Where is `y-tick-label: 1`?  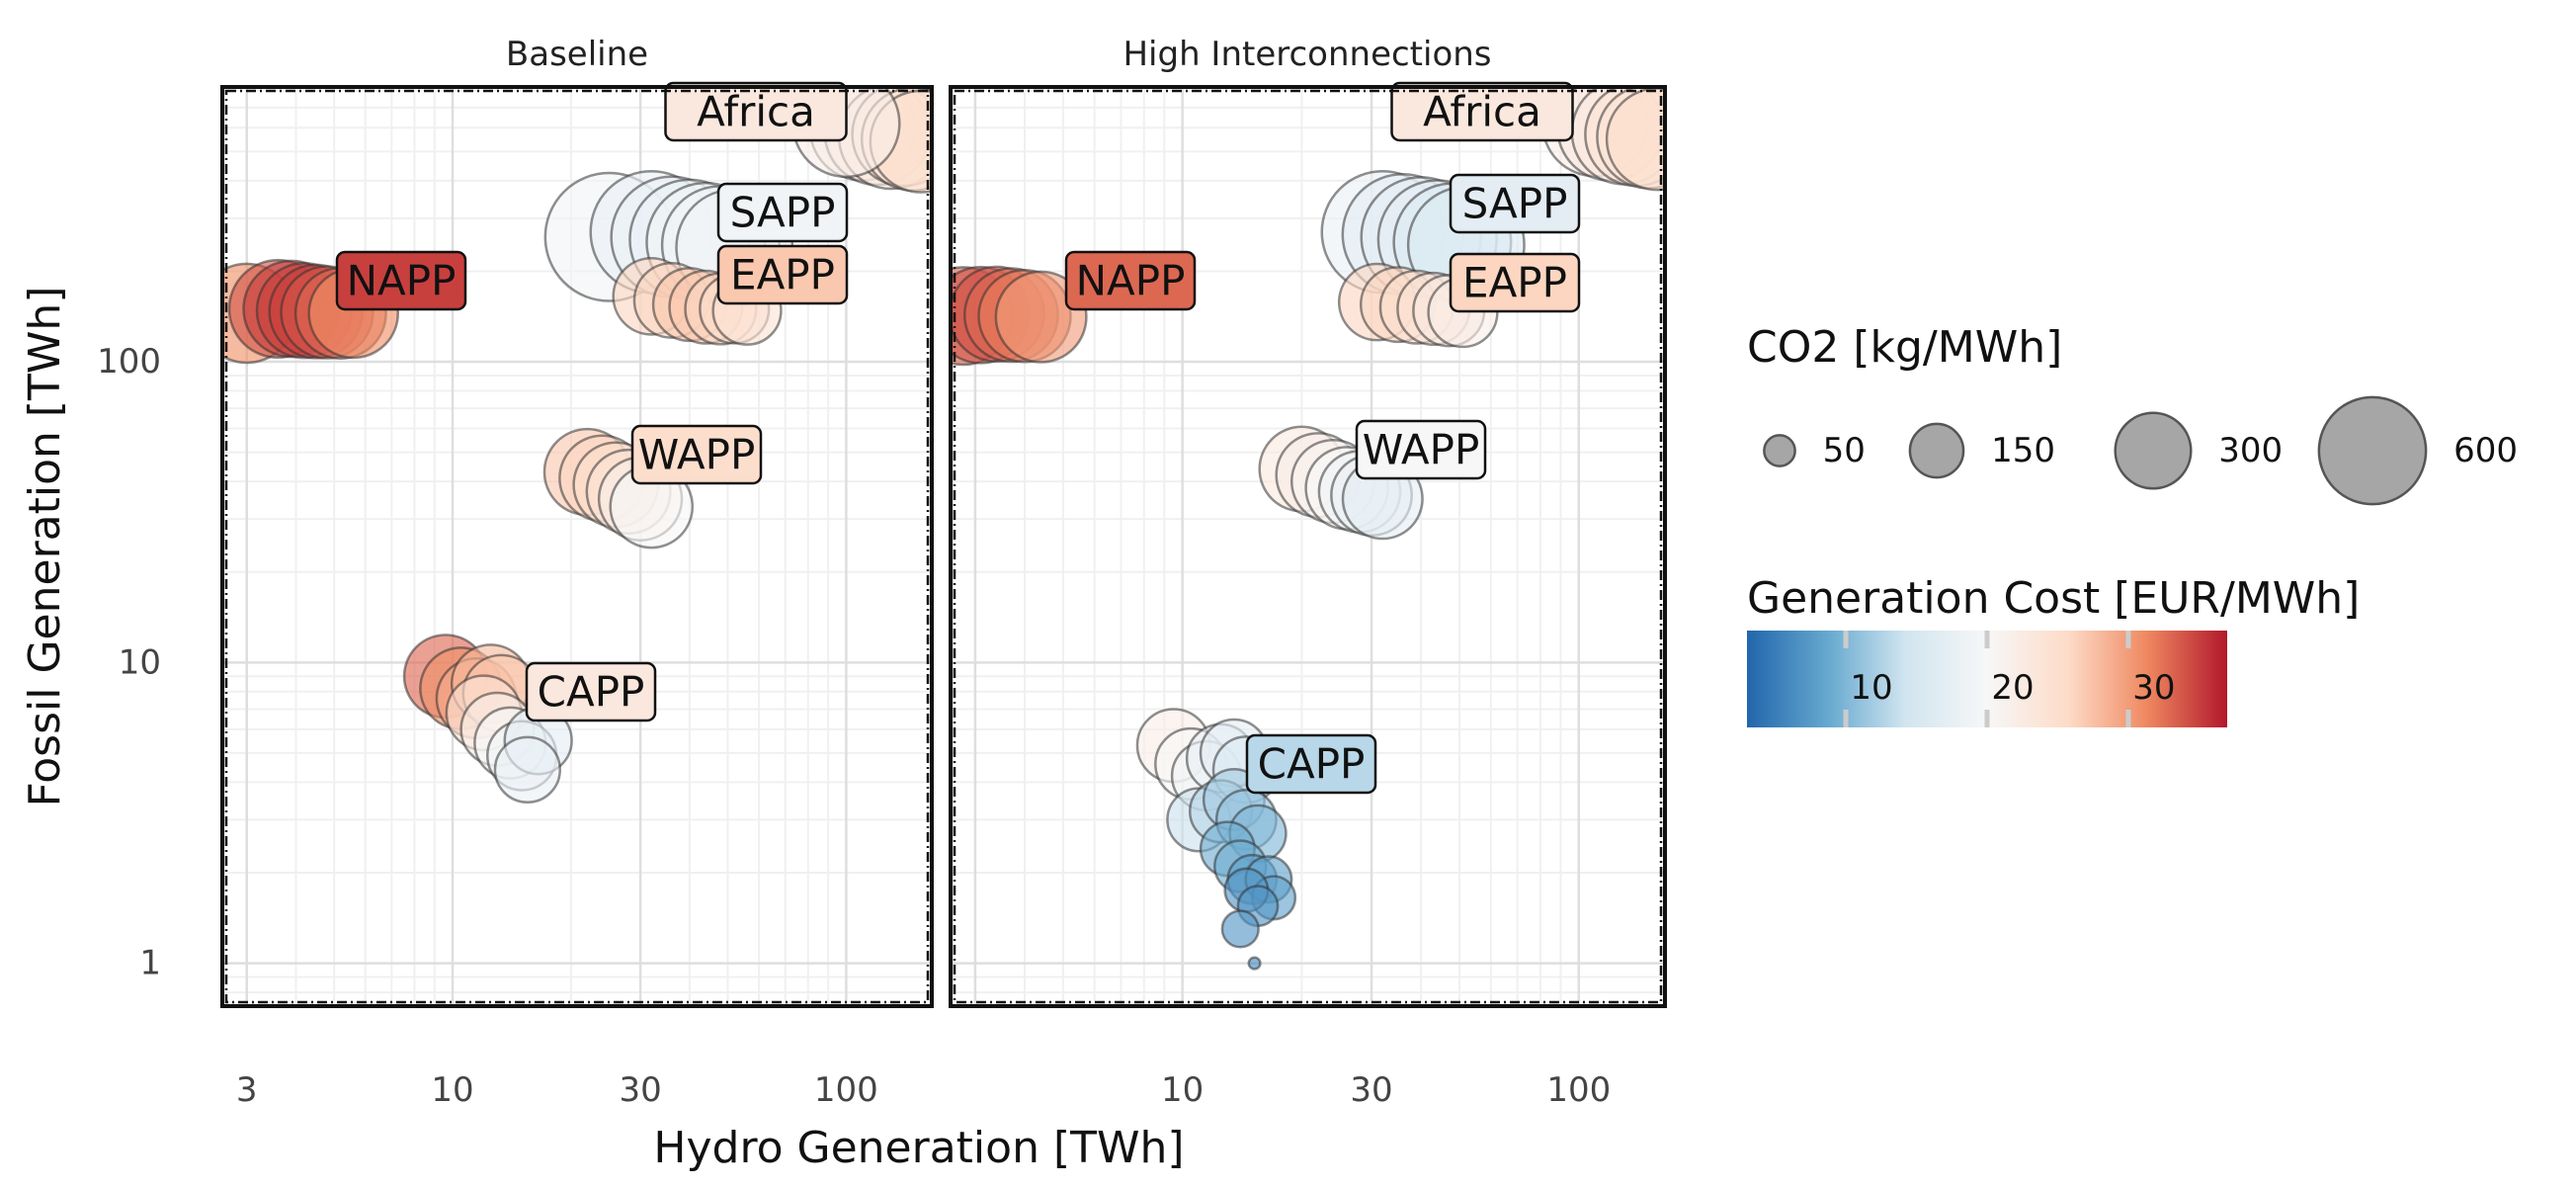 y-tick-label: 1 is located at coordinates (150, 963).